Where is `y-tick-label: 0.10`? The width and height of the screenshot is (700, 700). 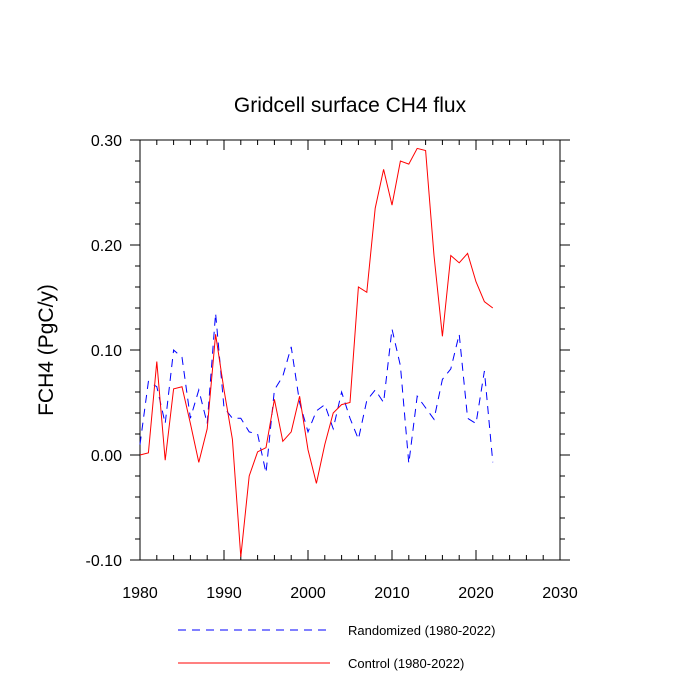
y-tick-label: 0.10 is located at coordinates (106, 351).